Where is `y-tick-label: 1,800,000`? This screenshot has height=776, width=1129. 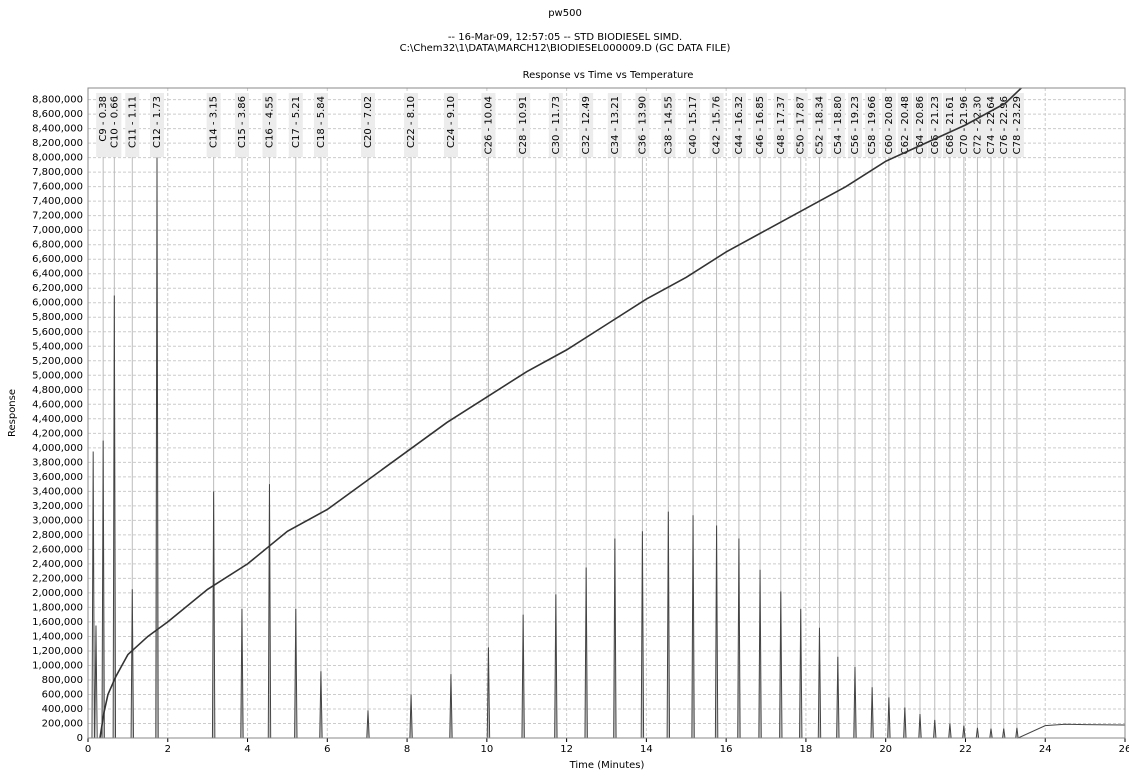
y-tick-label: 1,800,000 is located at coordinates (57, 607).